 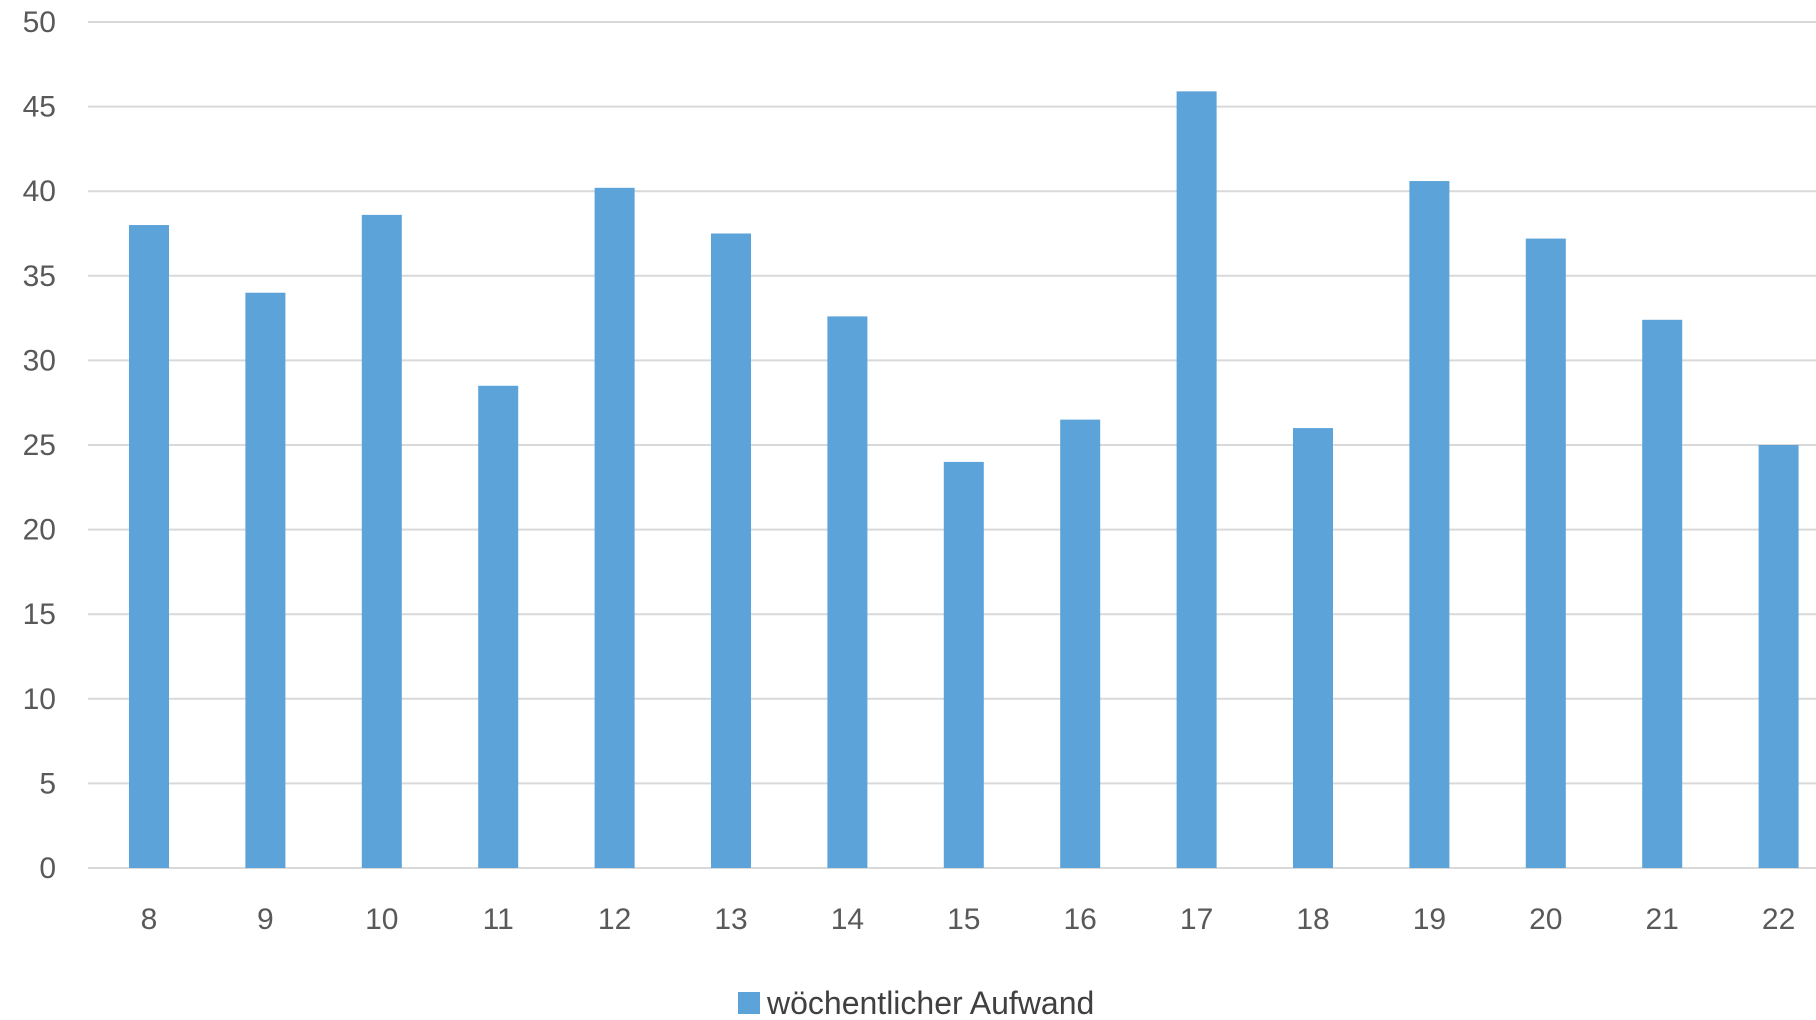 I want to click on y-tick-label: 45, so click(x=39, y=107).